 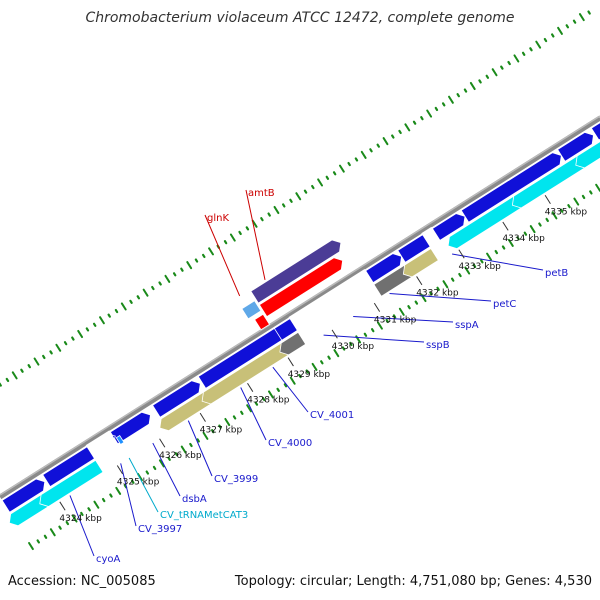 I want to click on tick-label: 4327 kbp, so click(x=221, y=430).